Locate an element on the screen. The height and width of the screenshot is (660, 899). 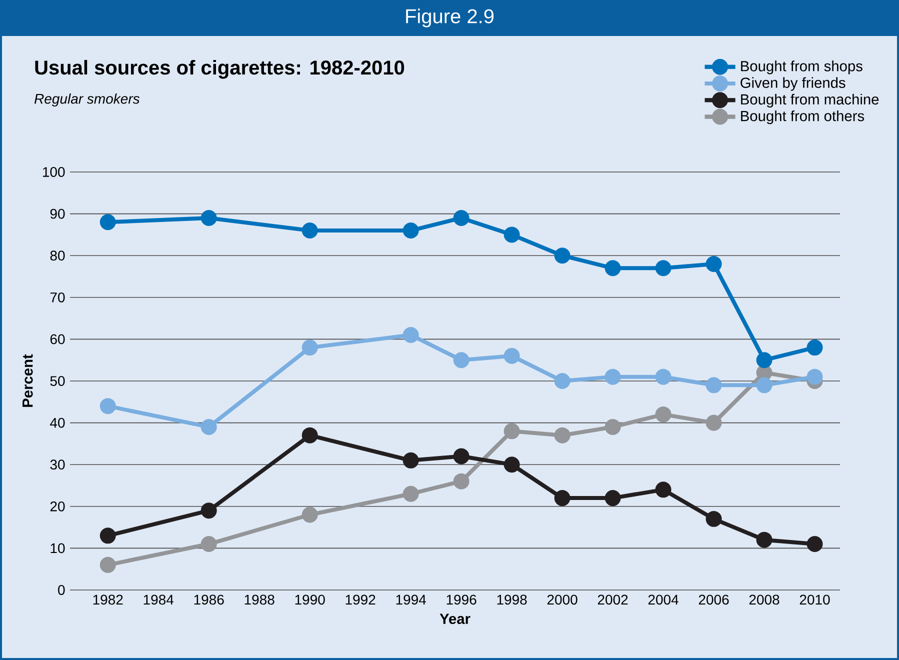
chart-title: Usual sources of cigarettes: 1982-2010 is located at coordinates (219, 69).